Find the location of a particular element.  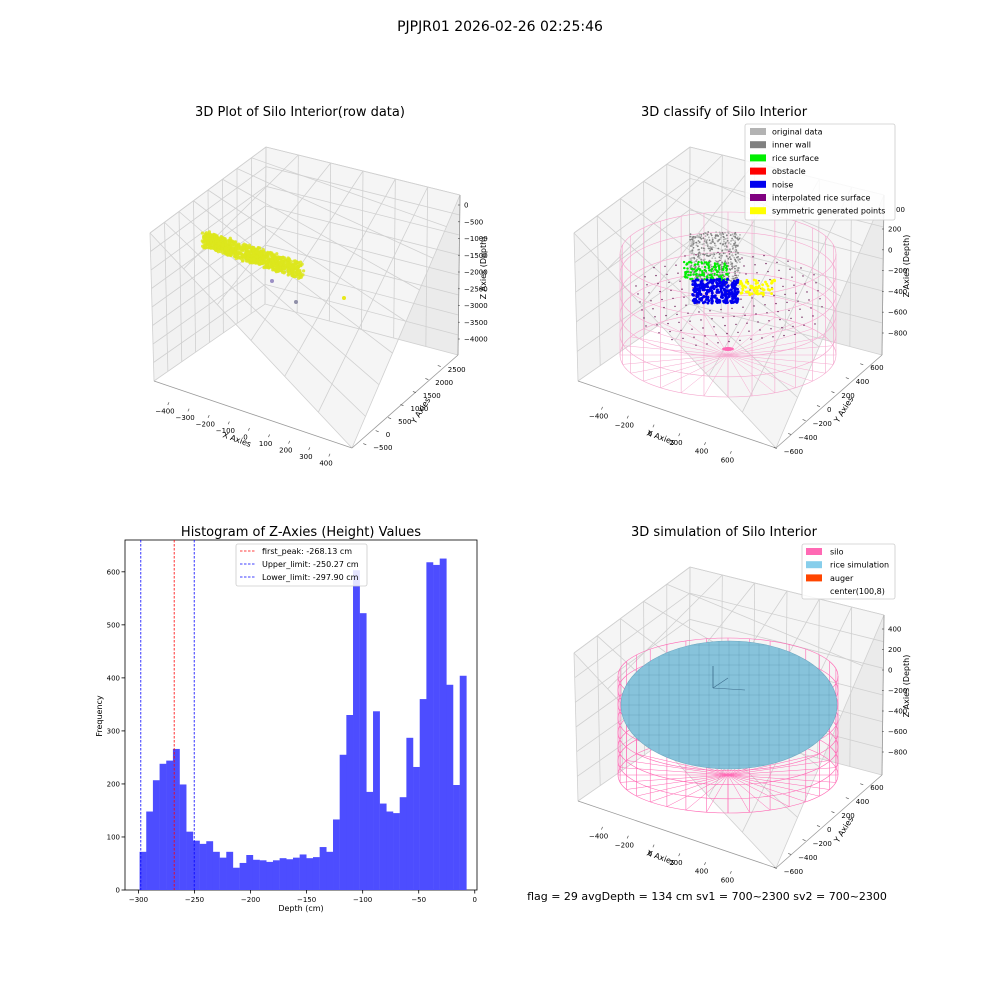

simulation-z-ticks: 400 200 0 −200 −400 −600 −800 is located at coordinates (894, 691).